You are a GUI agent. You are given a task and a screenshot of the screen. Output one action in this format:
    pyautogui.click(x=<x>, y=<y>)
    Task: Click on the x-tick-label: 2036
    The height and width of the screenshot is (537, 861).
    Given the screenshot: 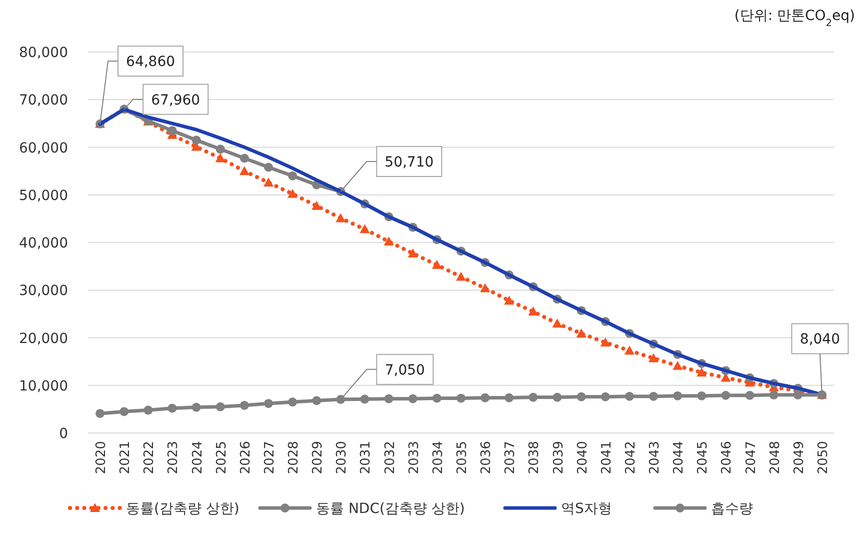 What is the action you would take?
    pyautogui.click(x=486, y=457)
    